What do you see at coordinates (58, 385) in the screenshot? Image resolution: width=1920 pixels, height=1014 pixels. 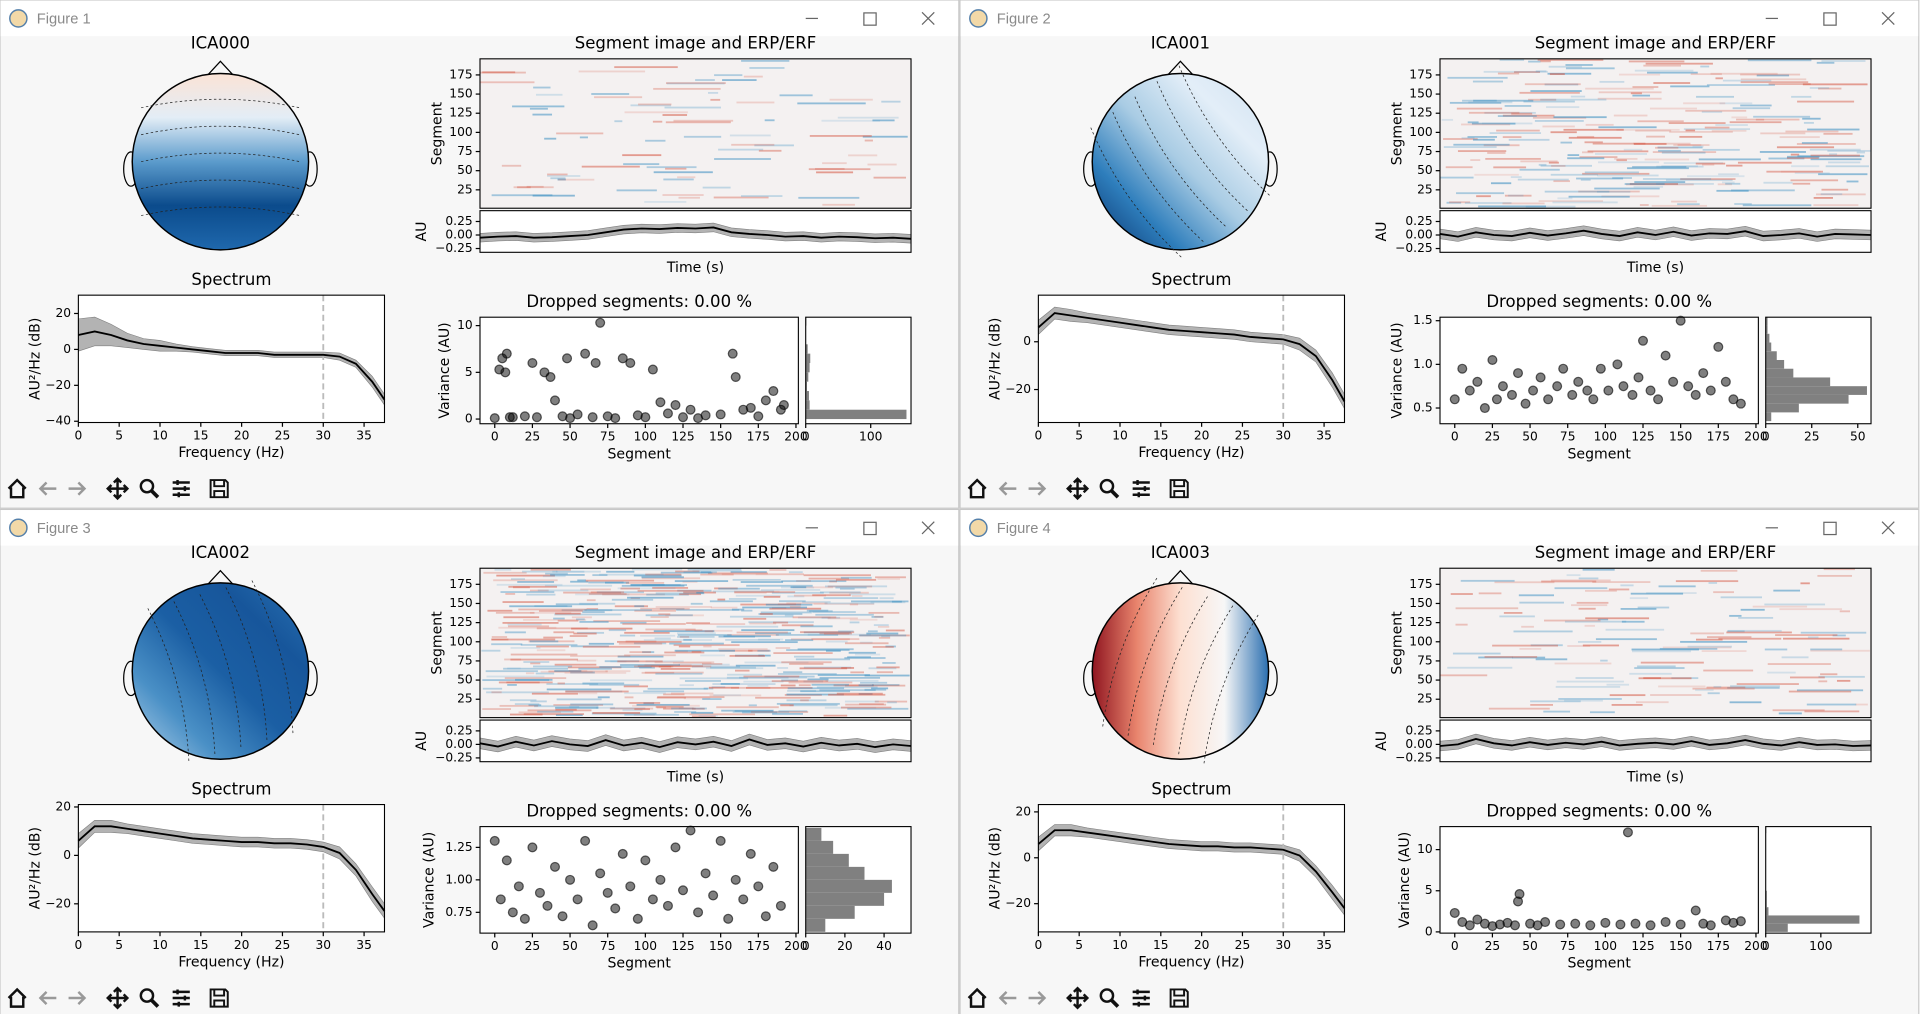 I see `y-tick-label: −20` at bounding box center [58, 385].